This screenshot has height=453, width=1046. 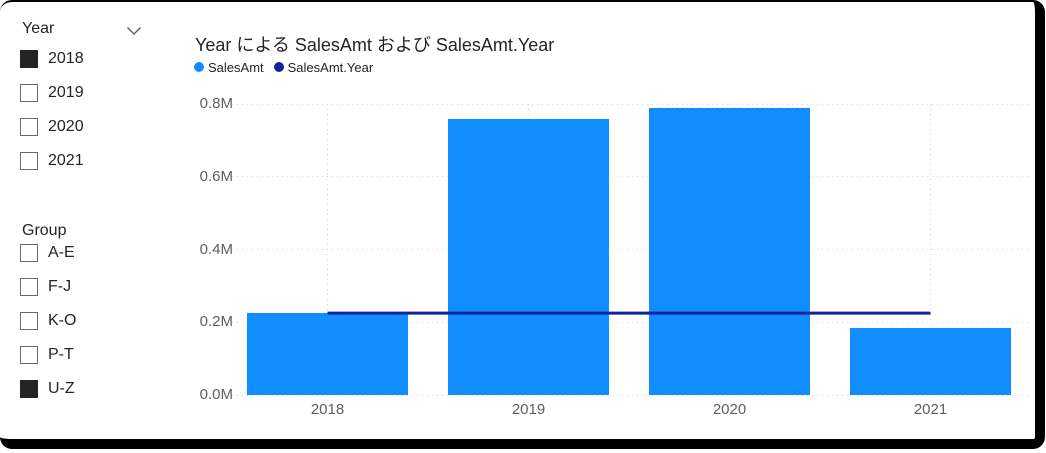 I want to click on x-tick-label: 2020, so click(x=729, y=409).